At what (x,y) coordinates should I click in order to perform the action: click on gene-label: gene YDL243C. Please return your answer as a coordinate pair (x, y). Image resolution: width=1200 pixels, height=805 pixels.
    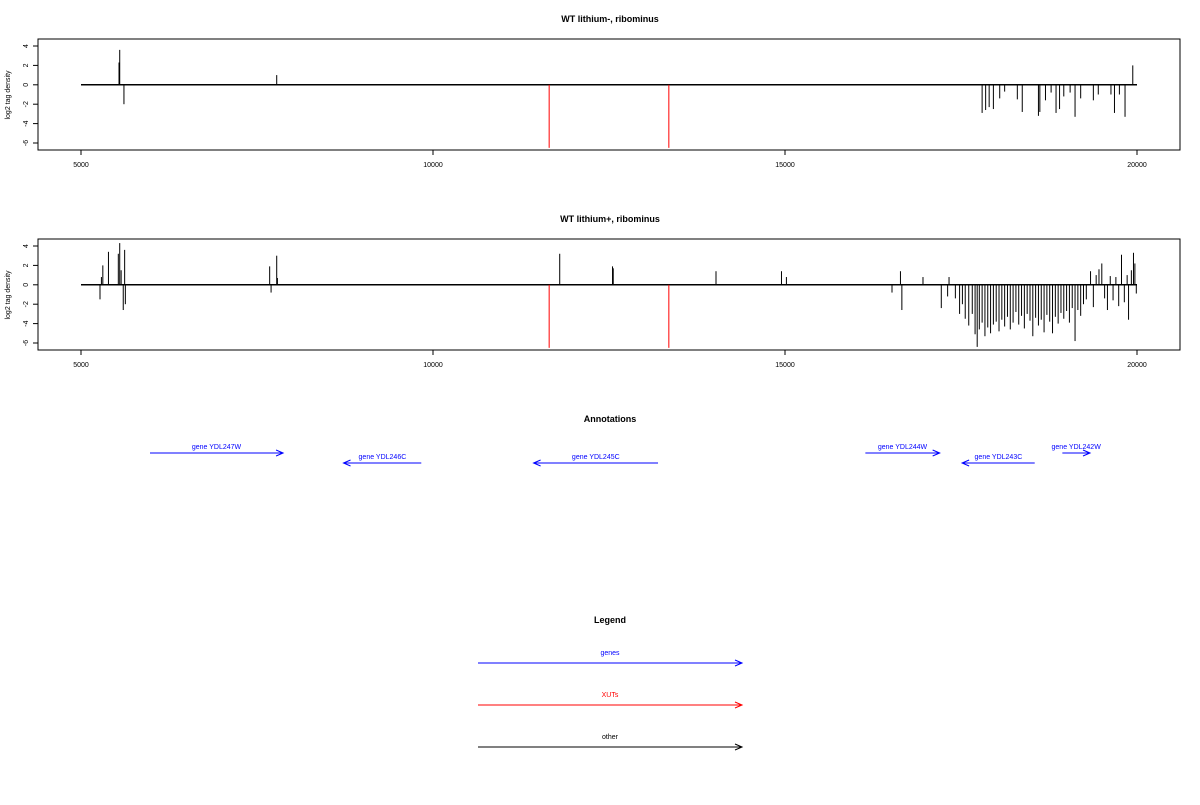
    Looking at the image, I should click on (999, 457).